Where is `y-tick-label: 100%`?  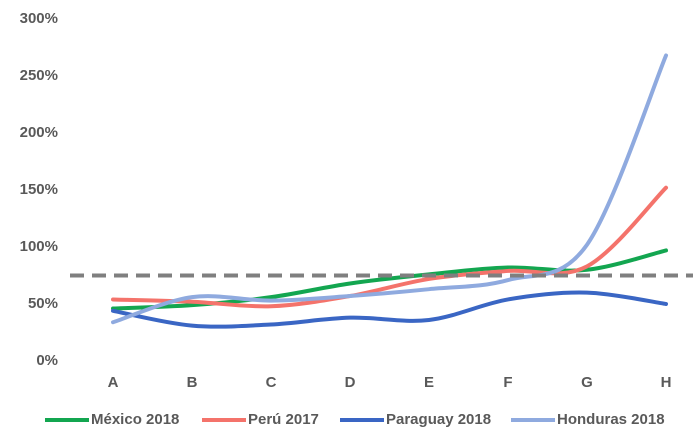 y-tick-label: 100% is located at coordinates (39, 246).